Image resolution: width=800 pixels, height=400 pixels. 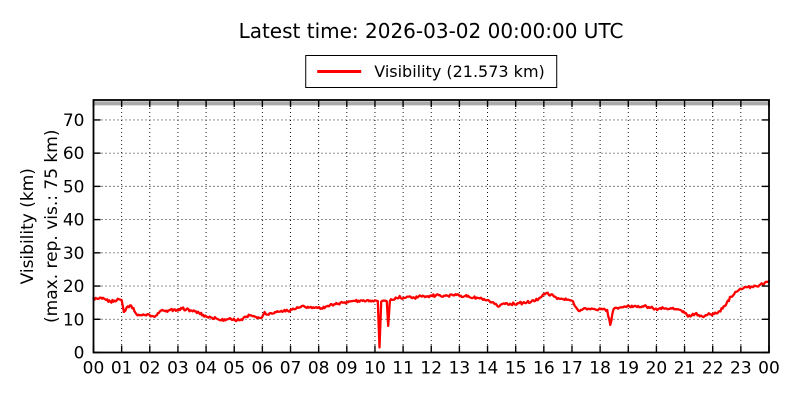 I want to click on x-tick-label: 20, so click(x=657, y=369).